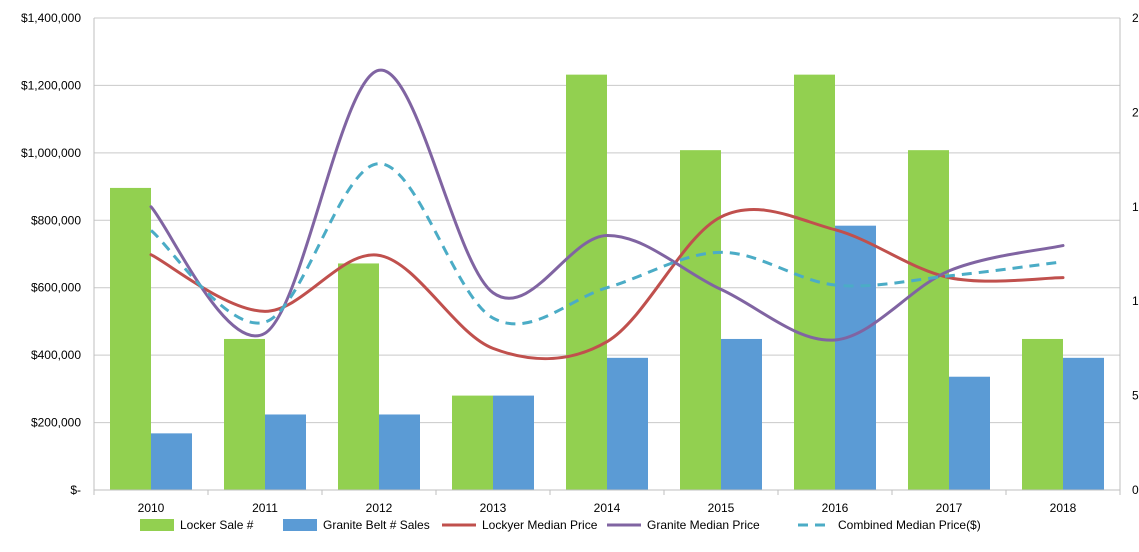 The width and height of the screenshot is (1139, 552). Describe the element at coordinates (51, 85) in the screenshot. I see `y-left-tick-label: $1,200,000` at that location.